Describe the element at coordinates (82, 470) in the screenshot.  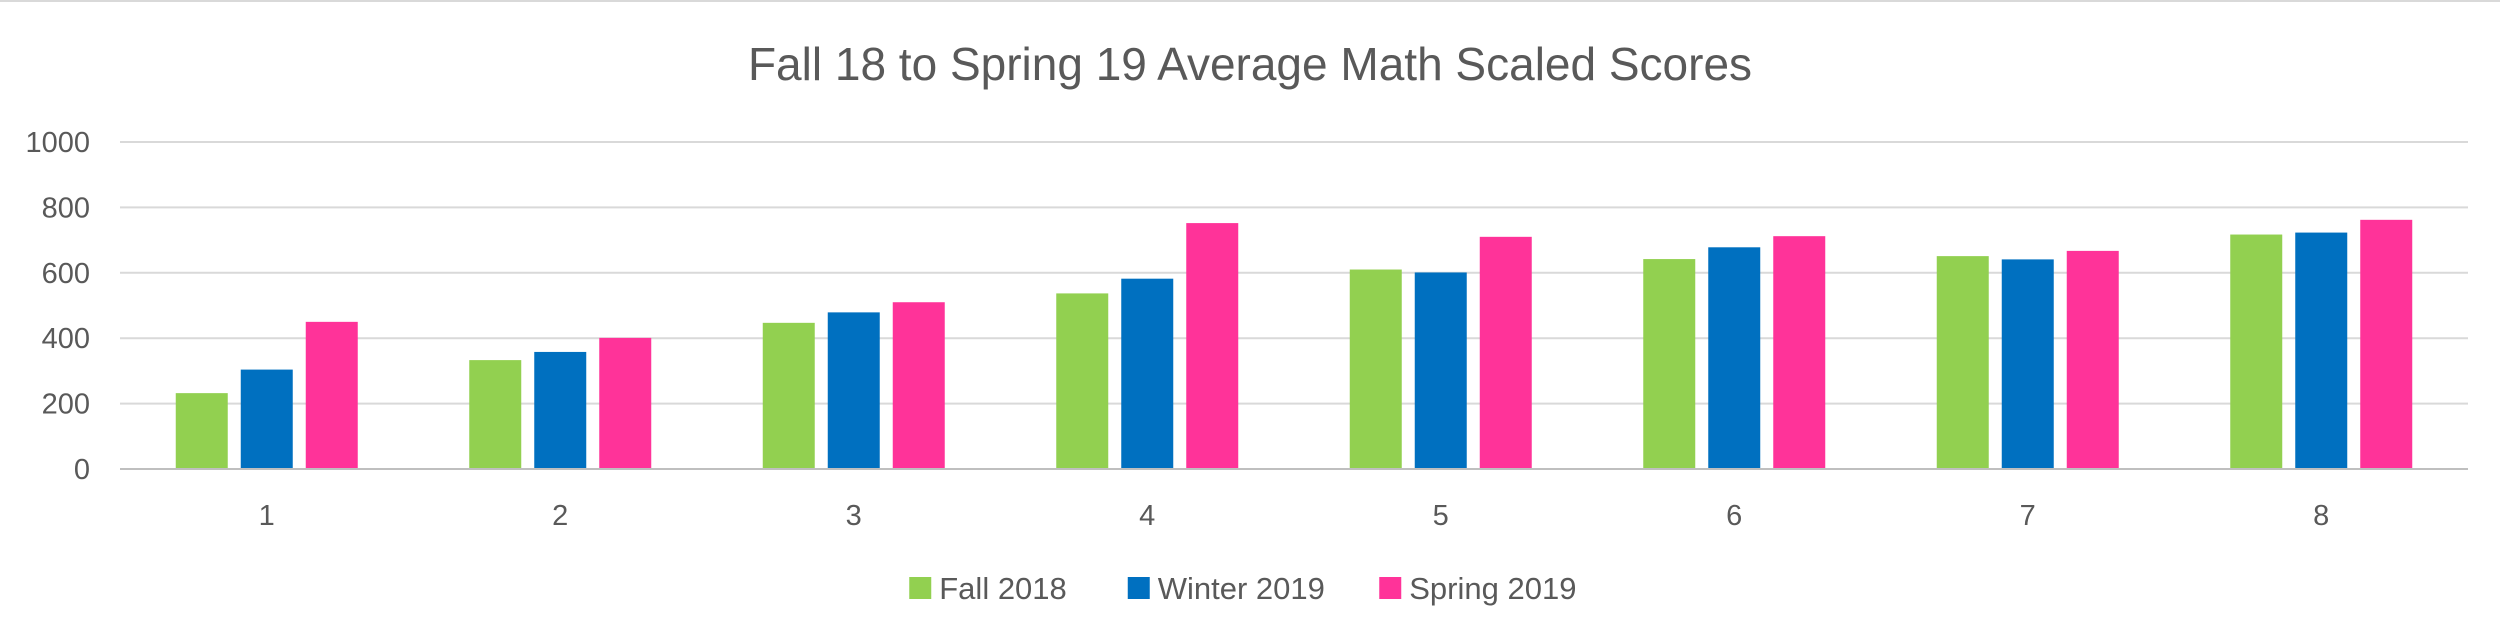
I see `y-tick-label: 0` at that location.